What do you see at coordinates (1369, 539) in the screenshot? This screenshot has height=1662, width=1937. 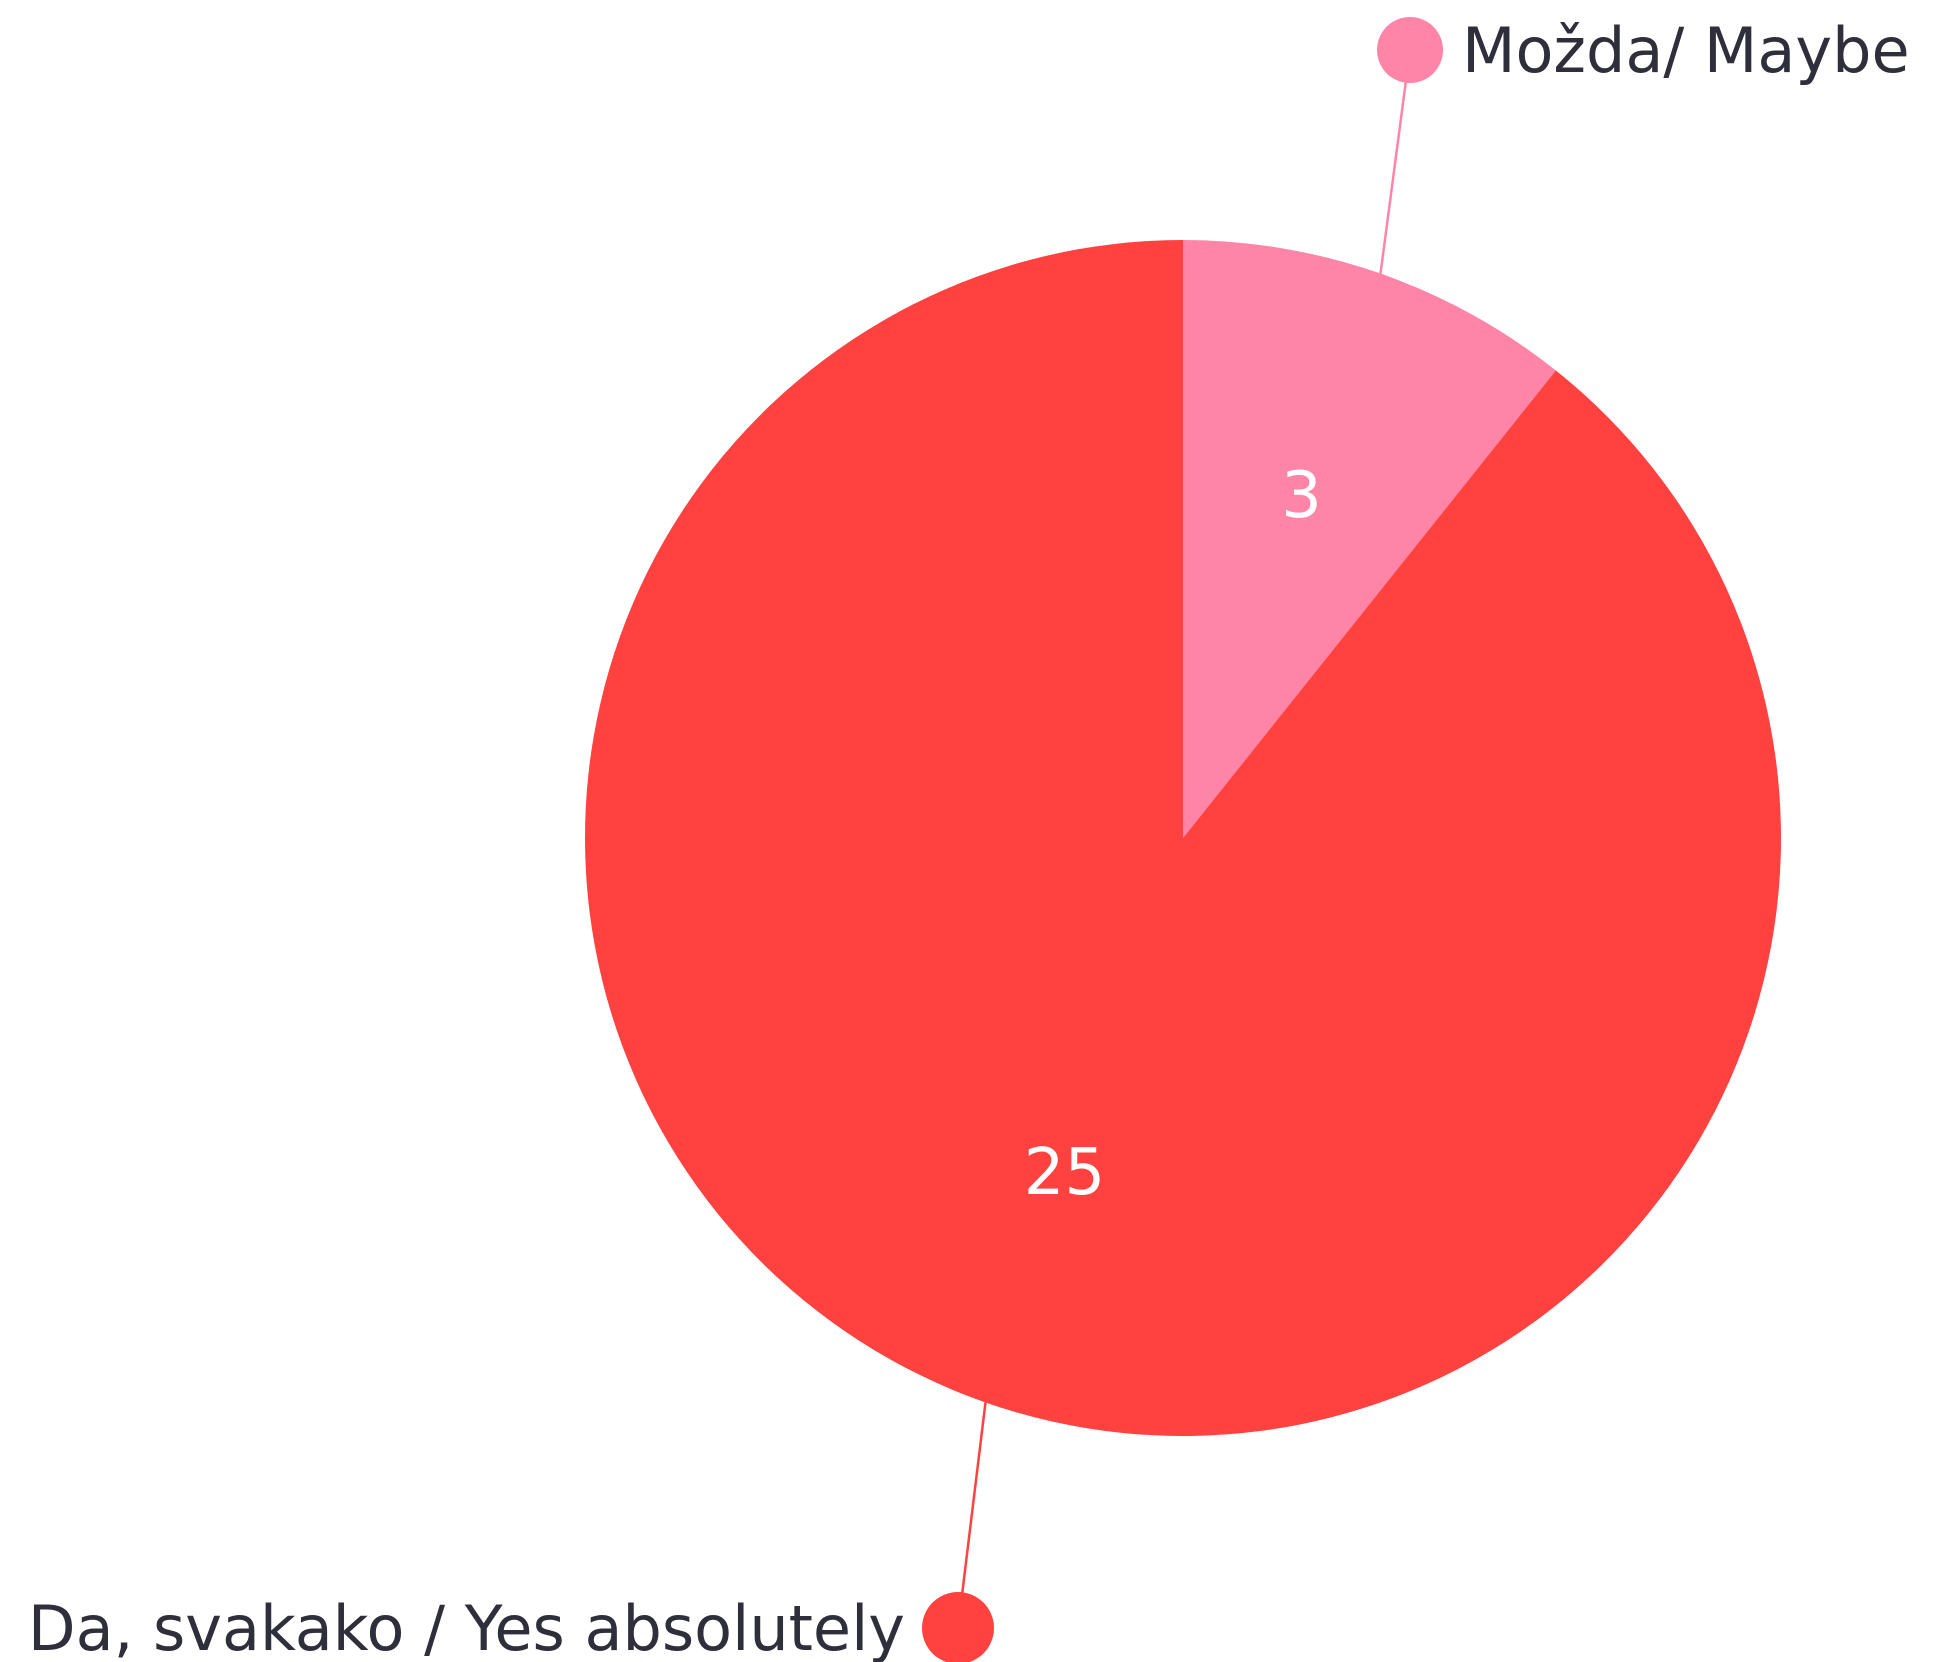 I see `pie-slice-mo-da-maybe` at bounding box center [1369, 539].